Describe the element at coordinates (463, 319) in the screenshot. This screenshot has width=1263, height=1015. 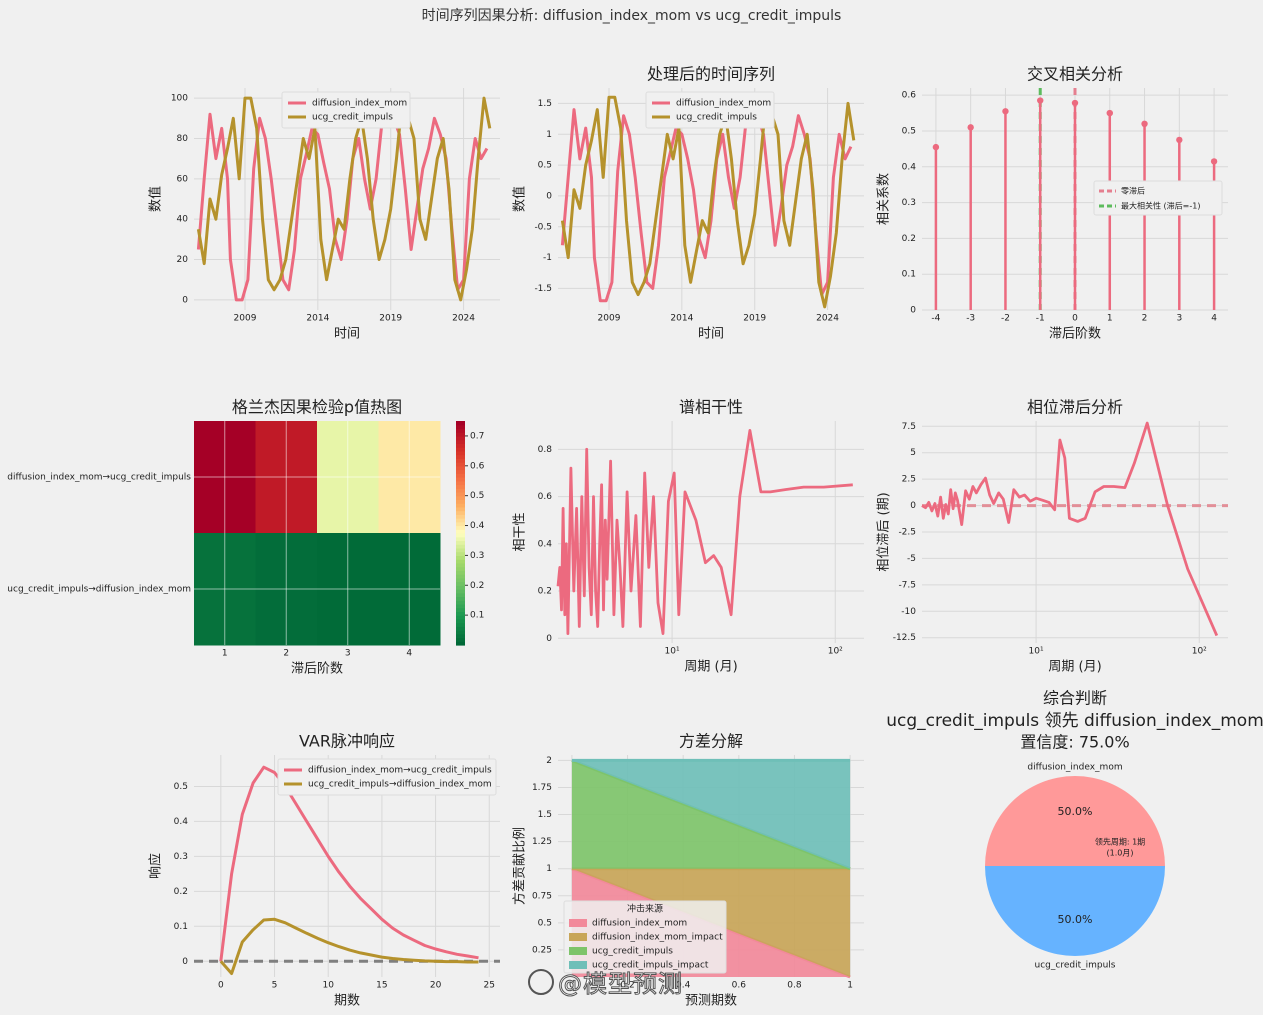
I see `raw-xtick-label: 2024` at that location.